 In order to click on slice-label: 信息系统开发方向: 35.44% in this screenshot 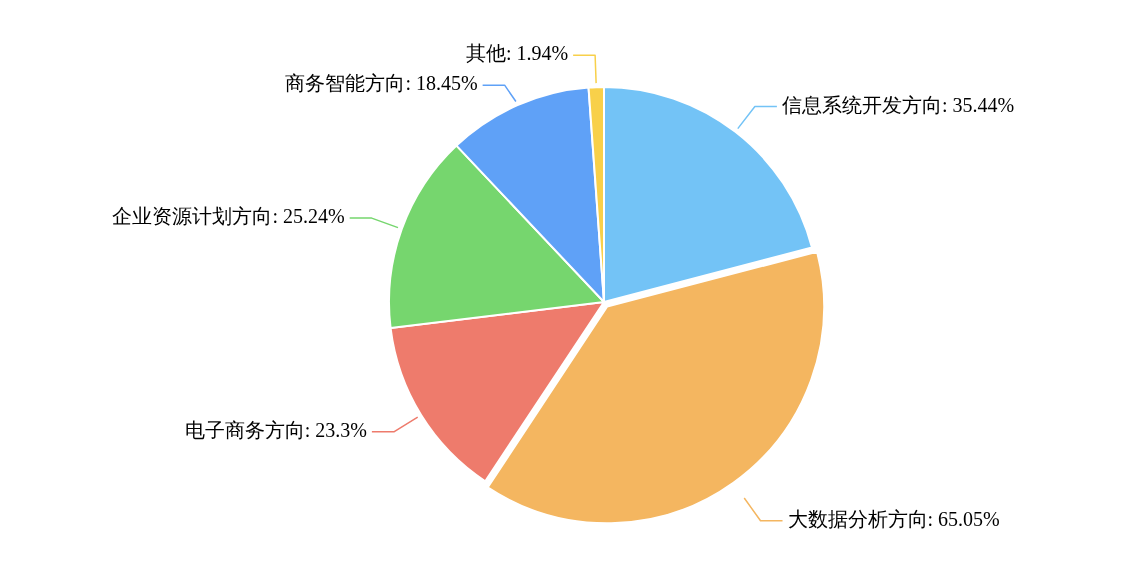, I will do `click(898, 104)`.